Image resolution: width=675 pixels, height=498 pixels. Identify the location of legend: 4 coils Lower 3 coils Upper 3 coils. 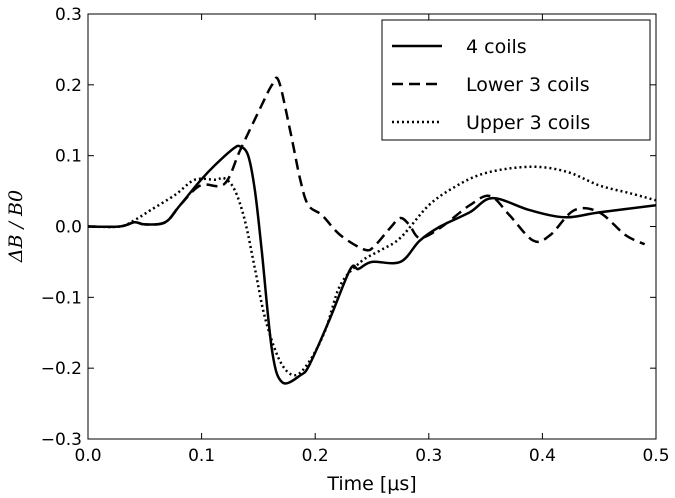
(516, 80).